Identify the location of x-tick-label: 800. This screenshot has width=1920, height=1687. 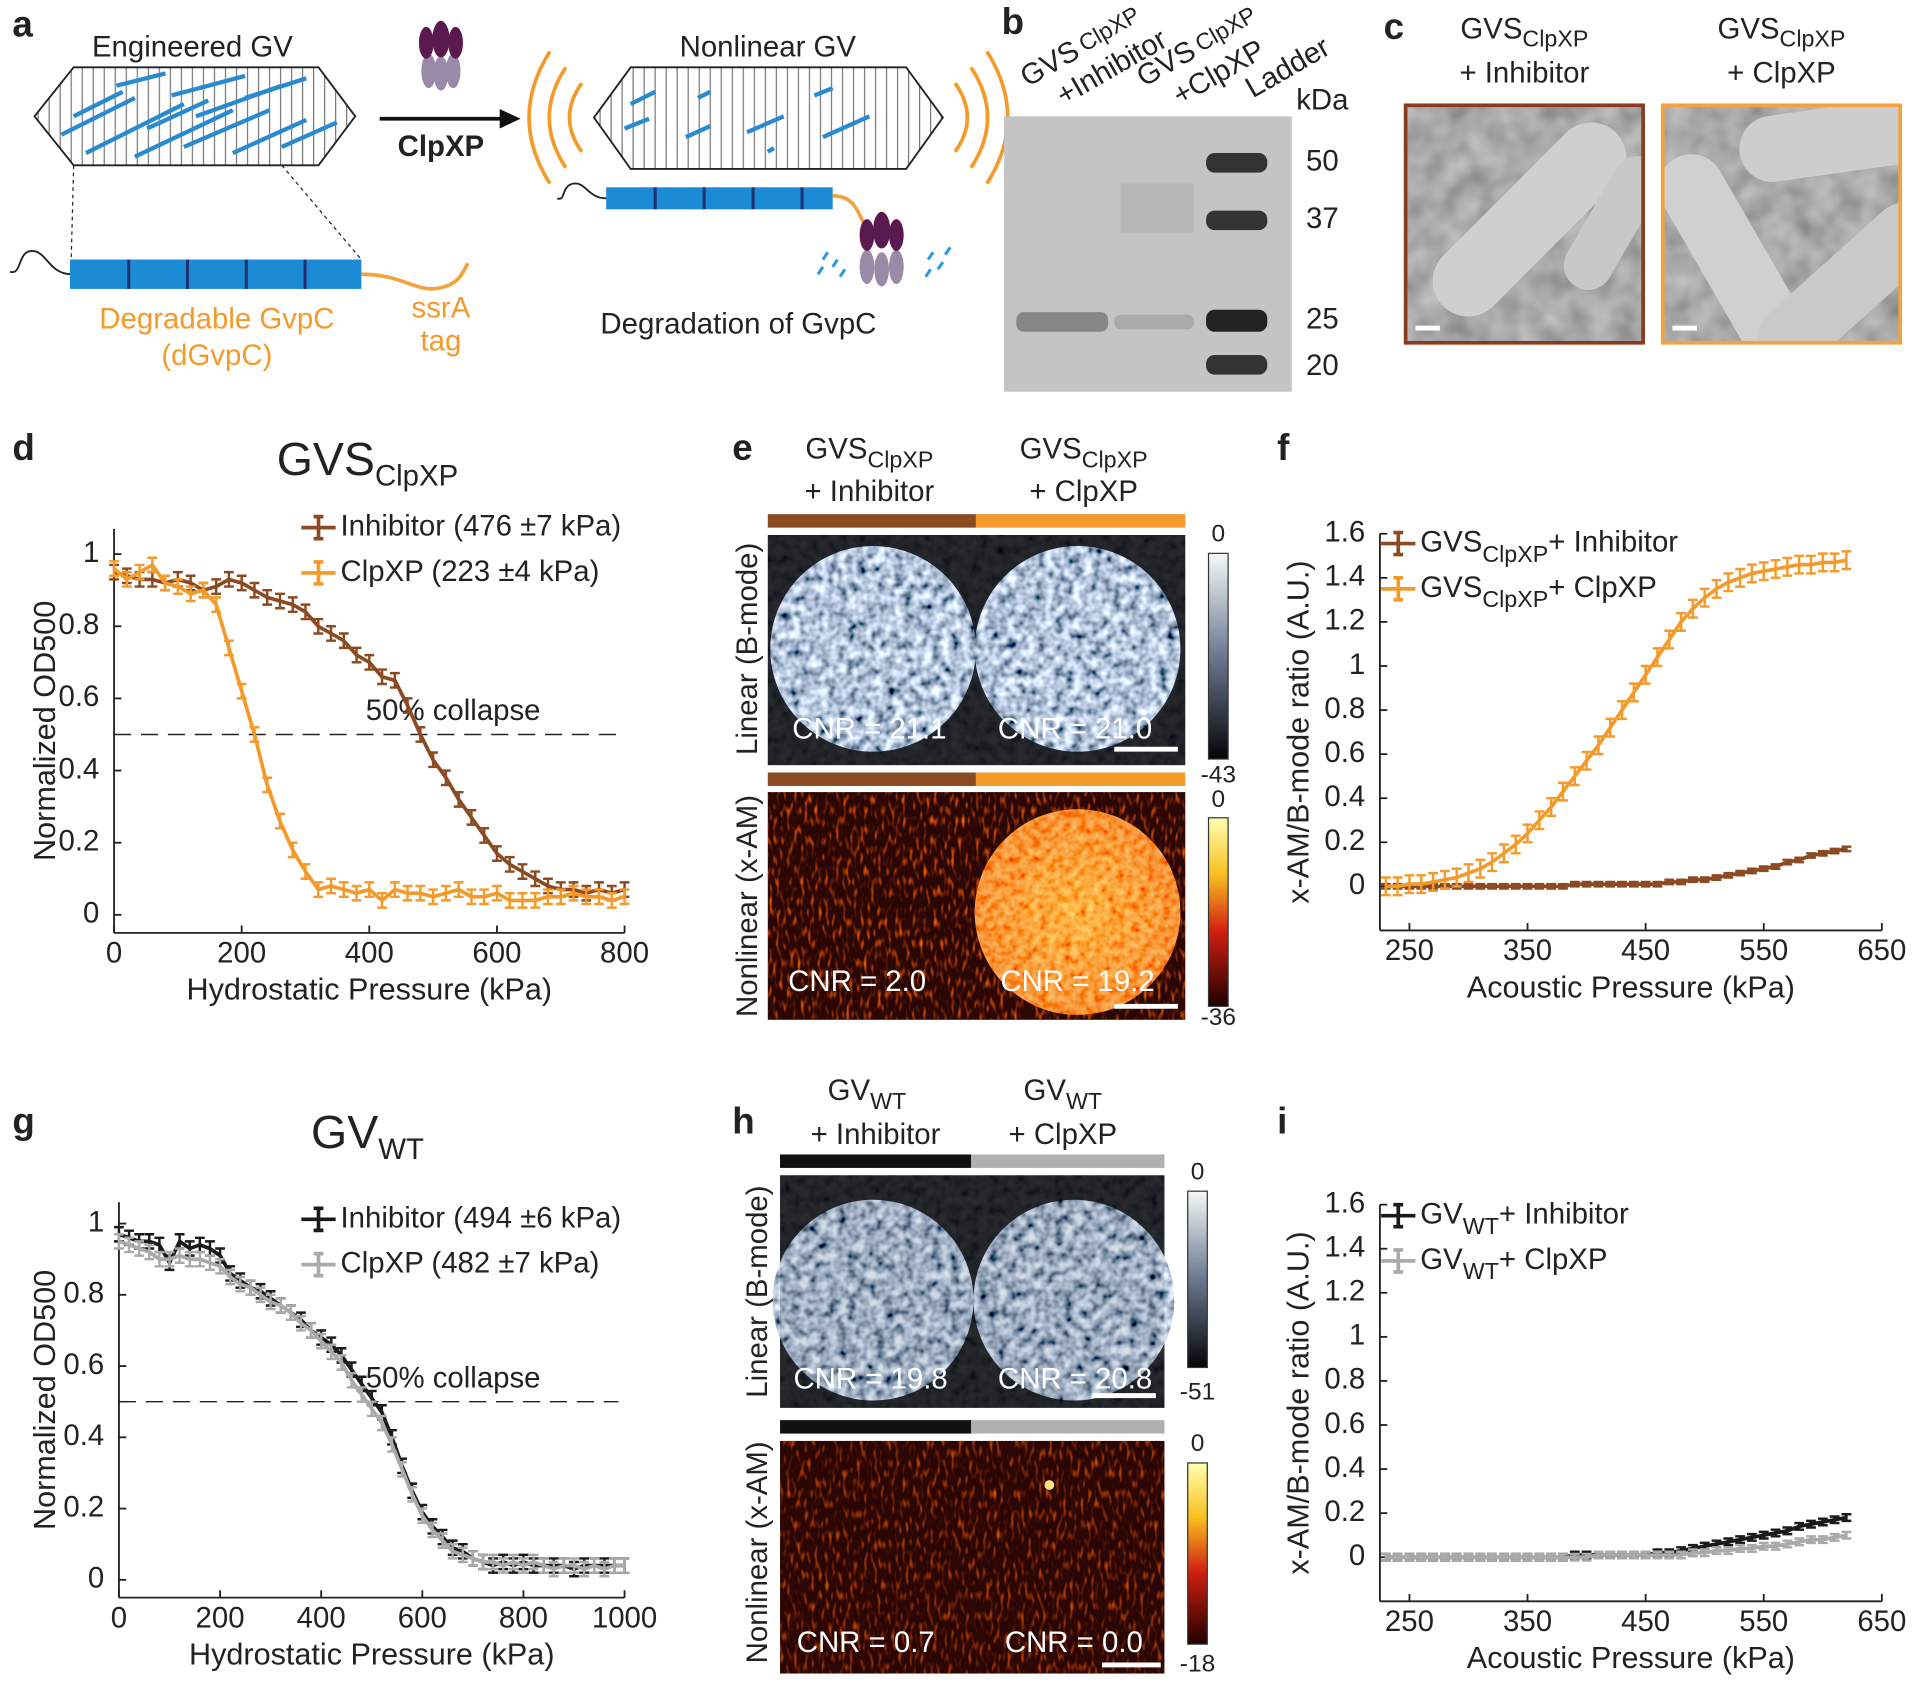
(624, 953).